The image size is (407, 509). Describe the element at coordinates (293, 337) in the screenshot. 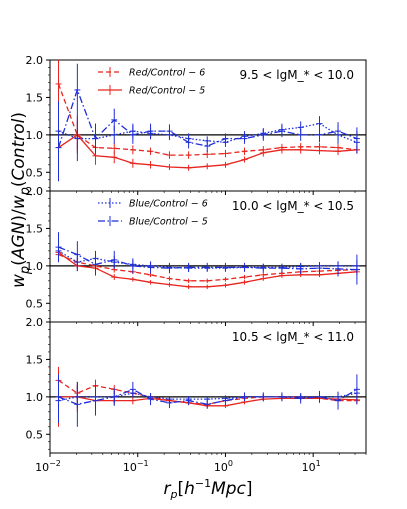

I see `panel-annotation: 10.5 < lgM_* < 11.0` at that location.